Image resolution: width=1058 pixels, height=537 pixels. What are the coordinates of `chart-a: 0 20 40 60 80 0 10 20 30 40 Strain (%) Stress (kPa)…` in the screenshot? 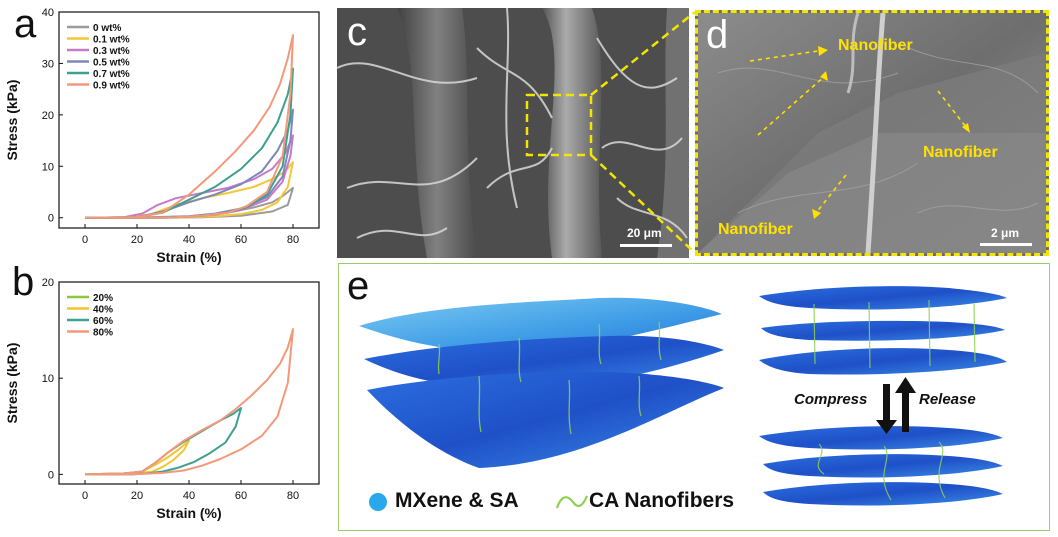 It's located at (162, 136).